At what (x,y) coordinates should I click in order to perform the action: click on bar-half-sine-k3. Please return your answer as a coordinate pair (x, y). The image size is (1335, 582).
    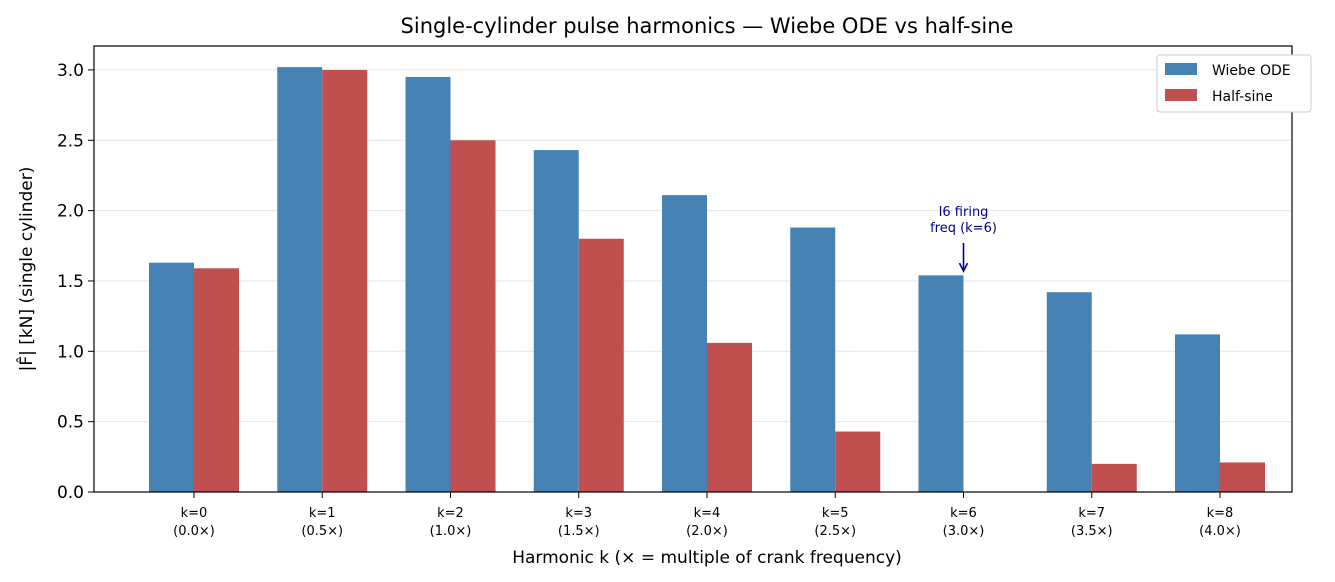
    Looking at the image, I should click on (601, 365).